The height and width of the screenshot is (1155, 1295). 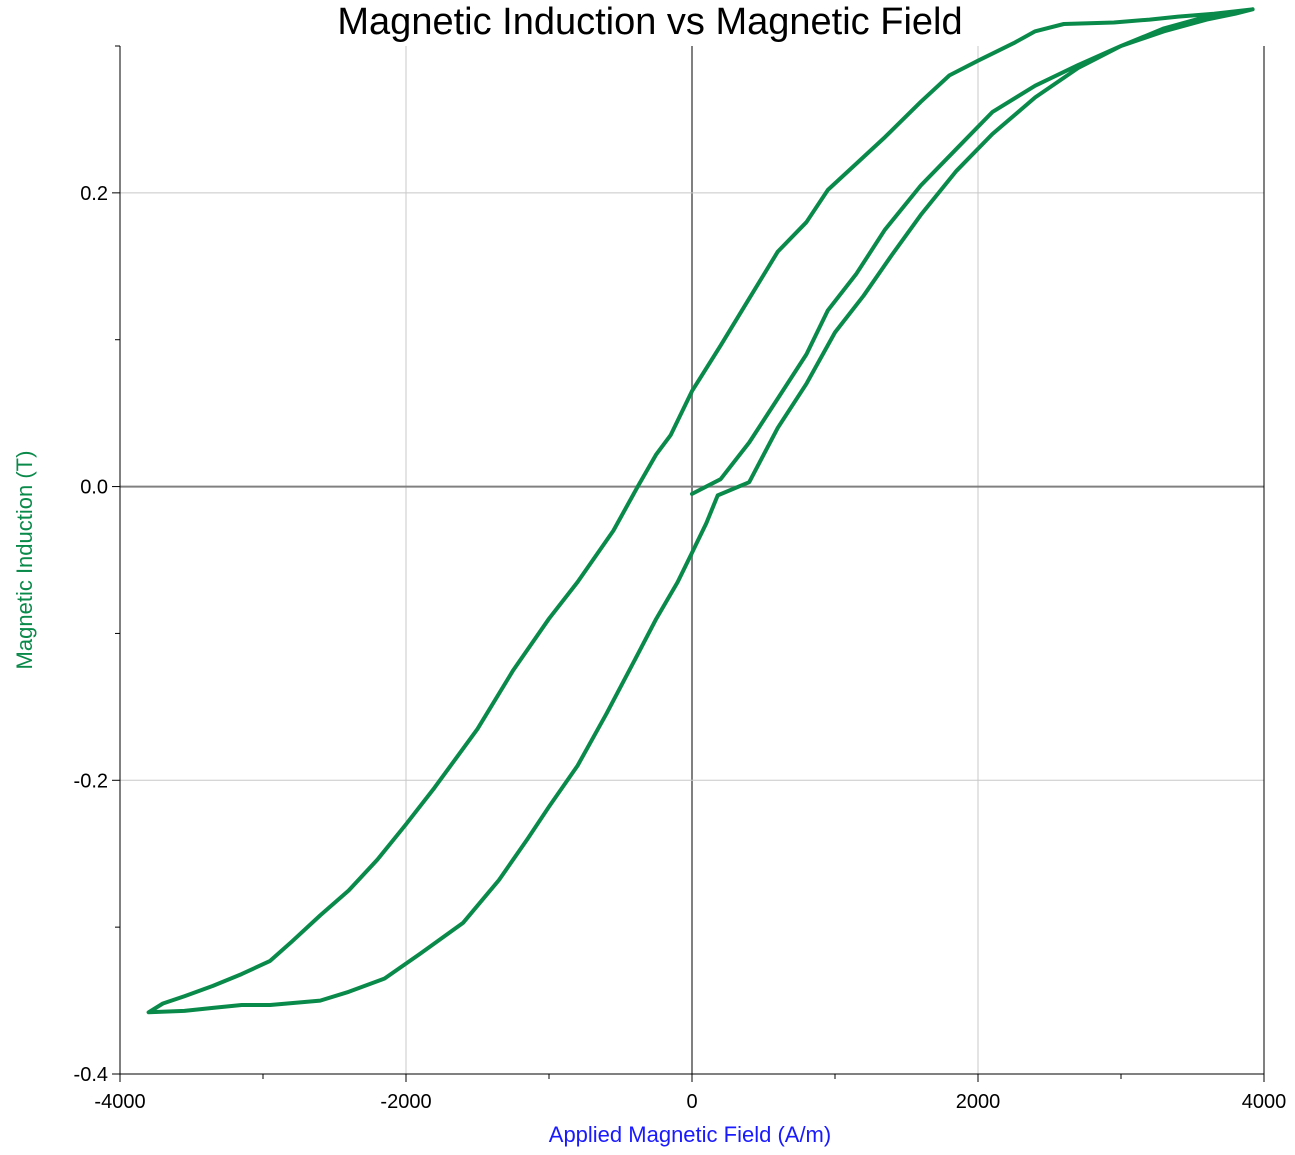 I want to click on chart-title: Magnetic Induction vs Magnetic Field, so click(x=649, y=22).